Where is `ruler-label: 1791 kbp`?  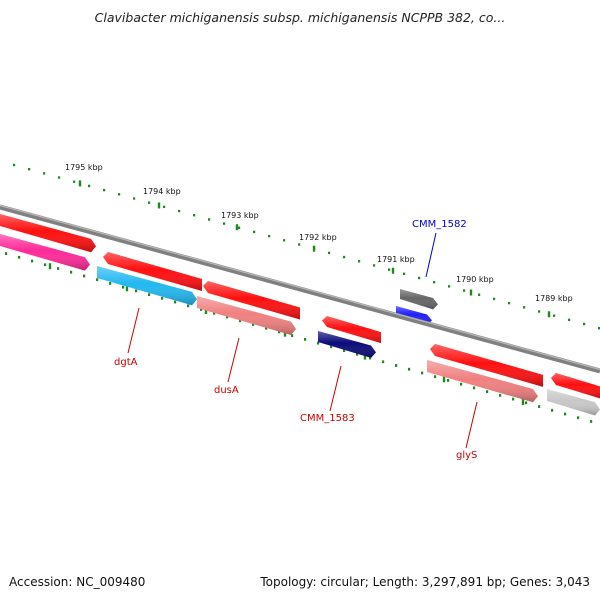 ruler-label: 1791 kbp is located at coordinates (396, 259).